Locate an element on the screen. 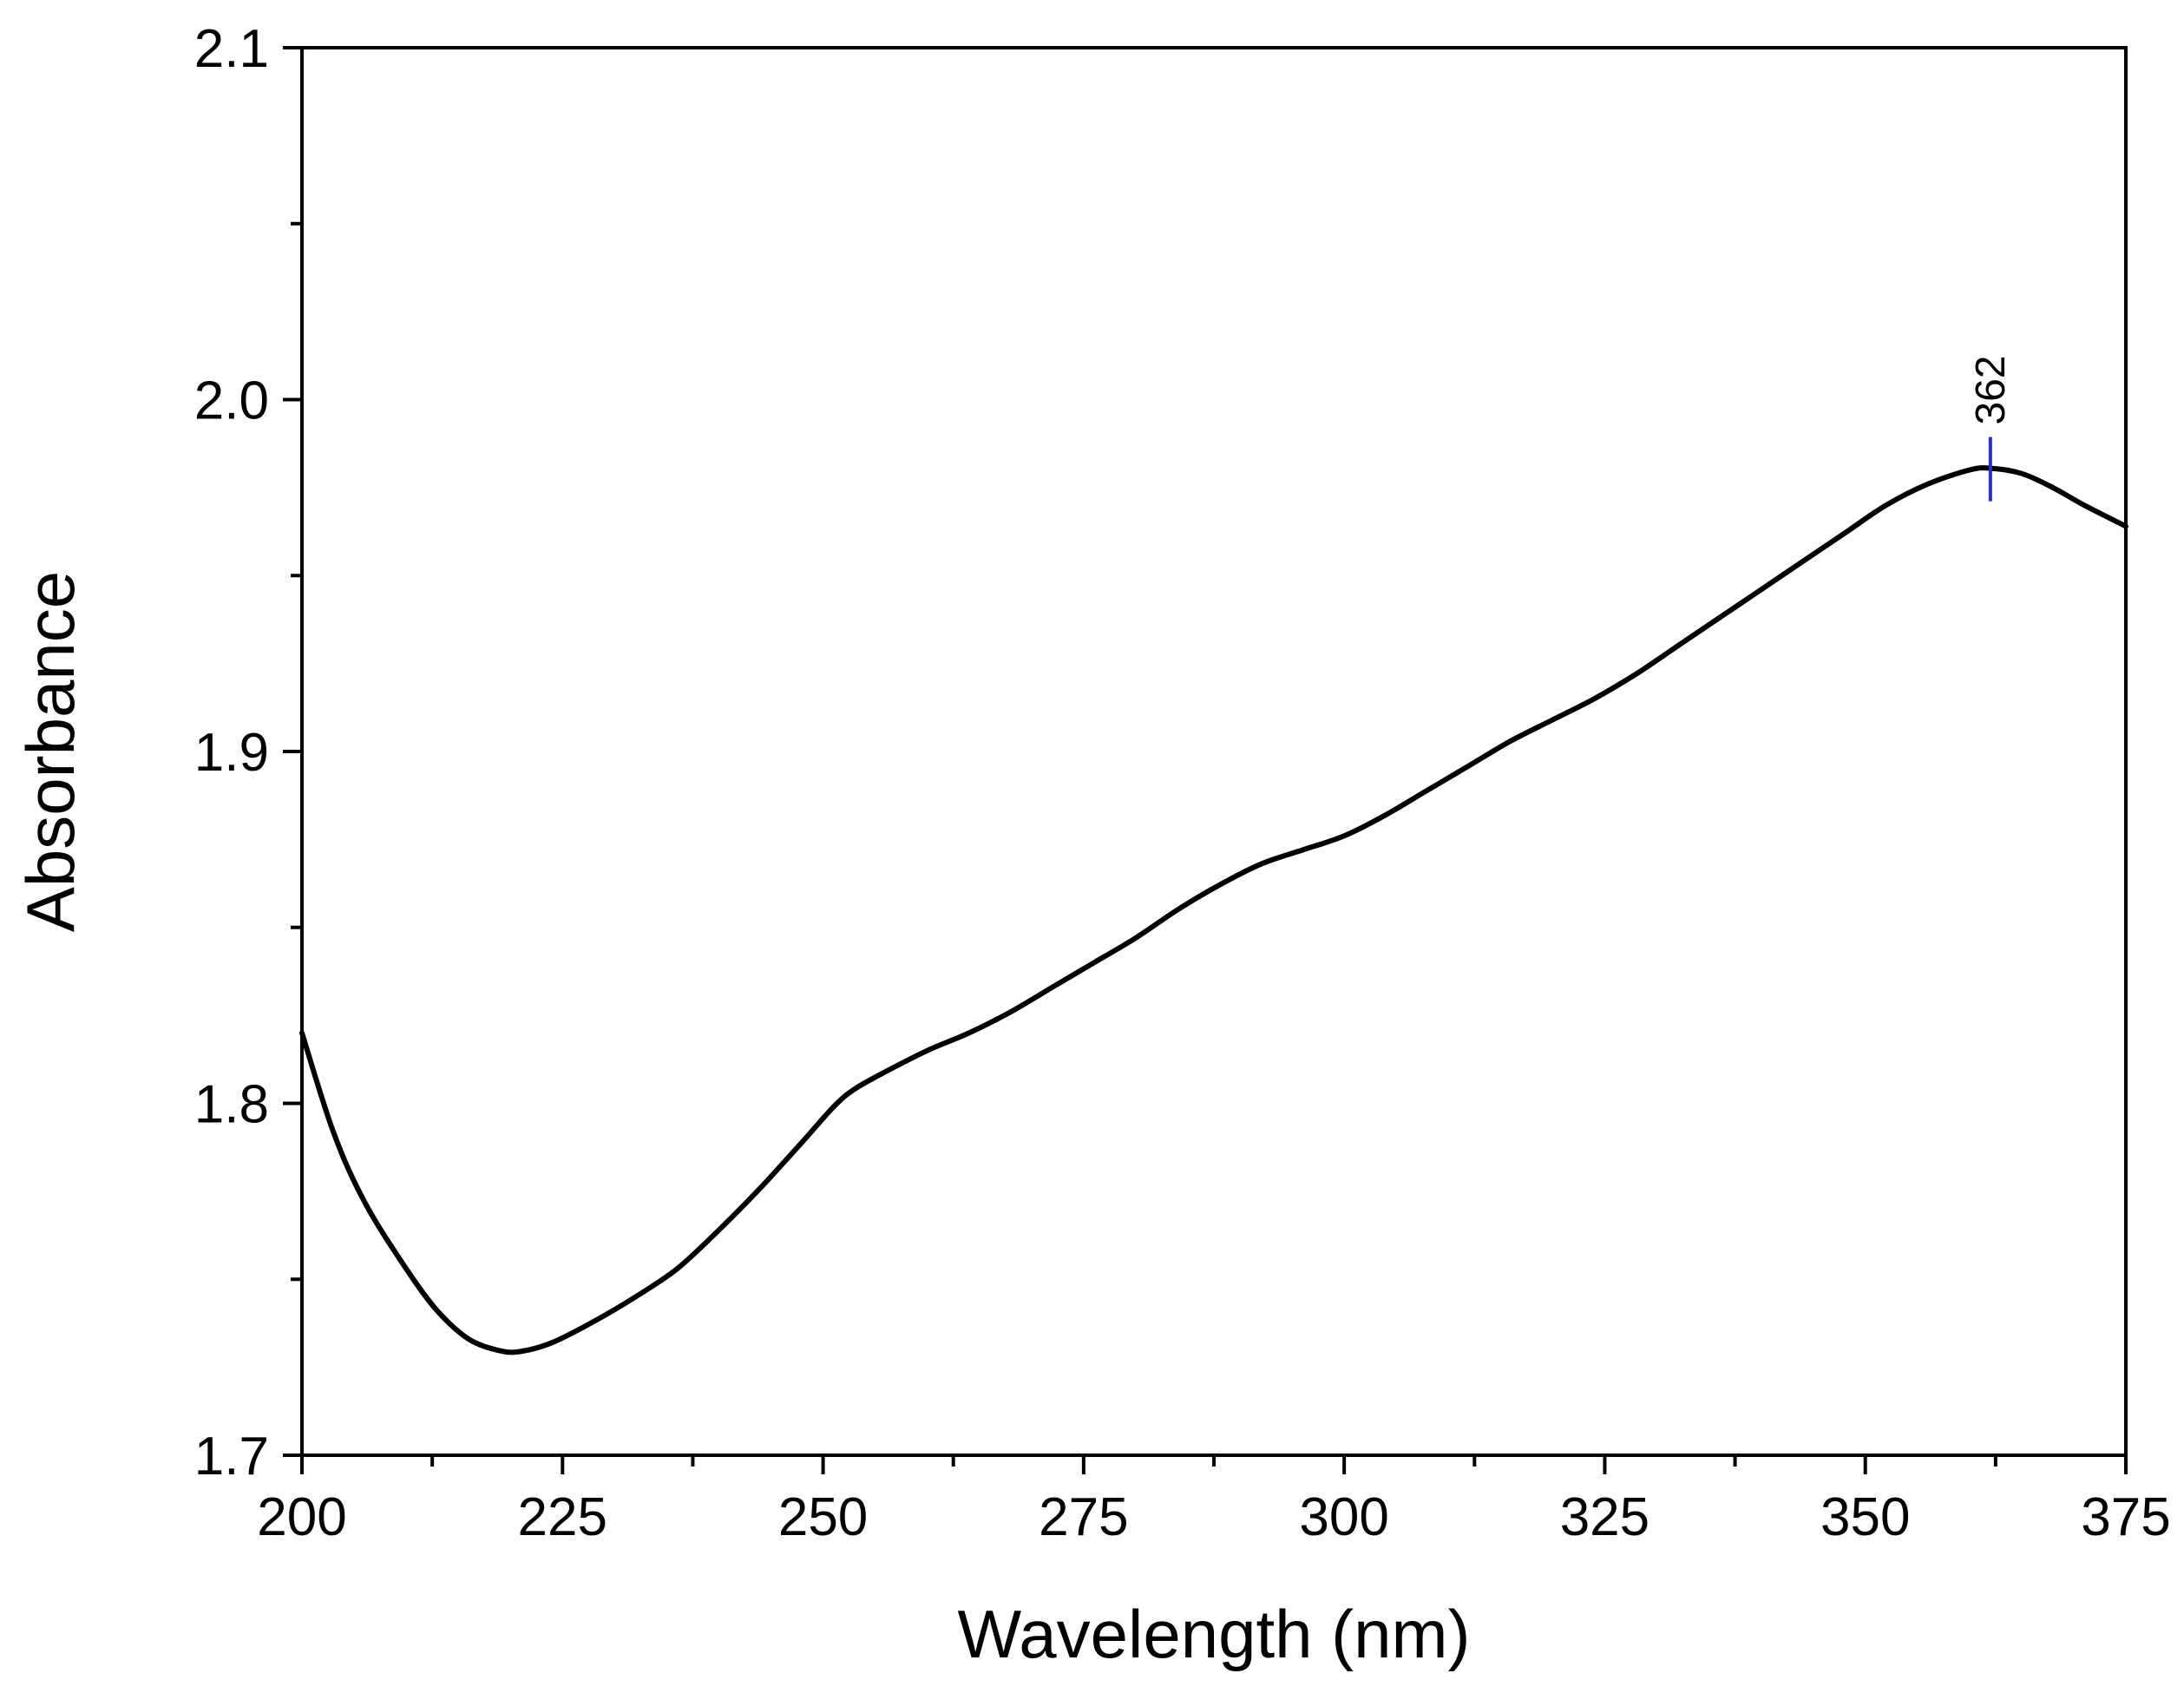 The image size is (2184, 1693). x-tick-label: 300 is located at coordinates (1343, 1517).